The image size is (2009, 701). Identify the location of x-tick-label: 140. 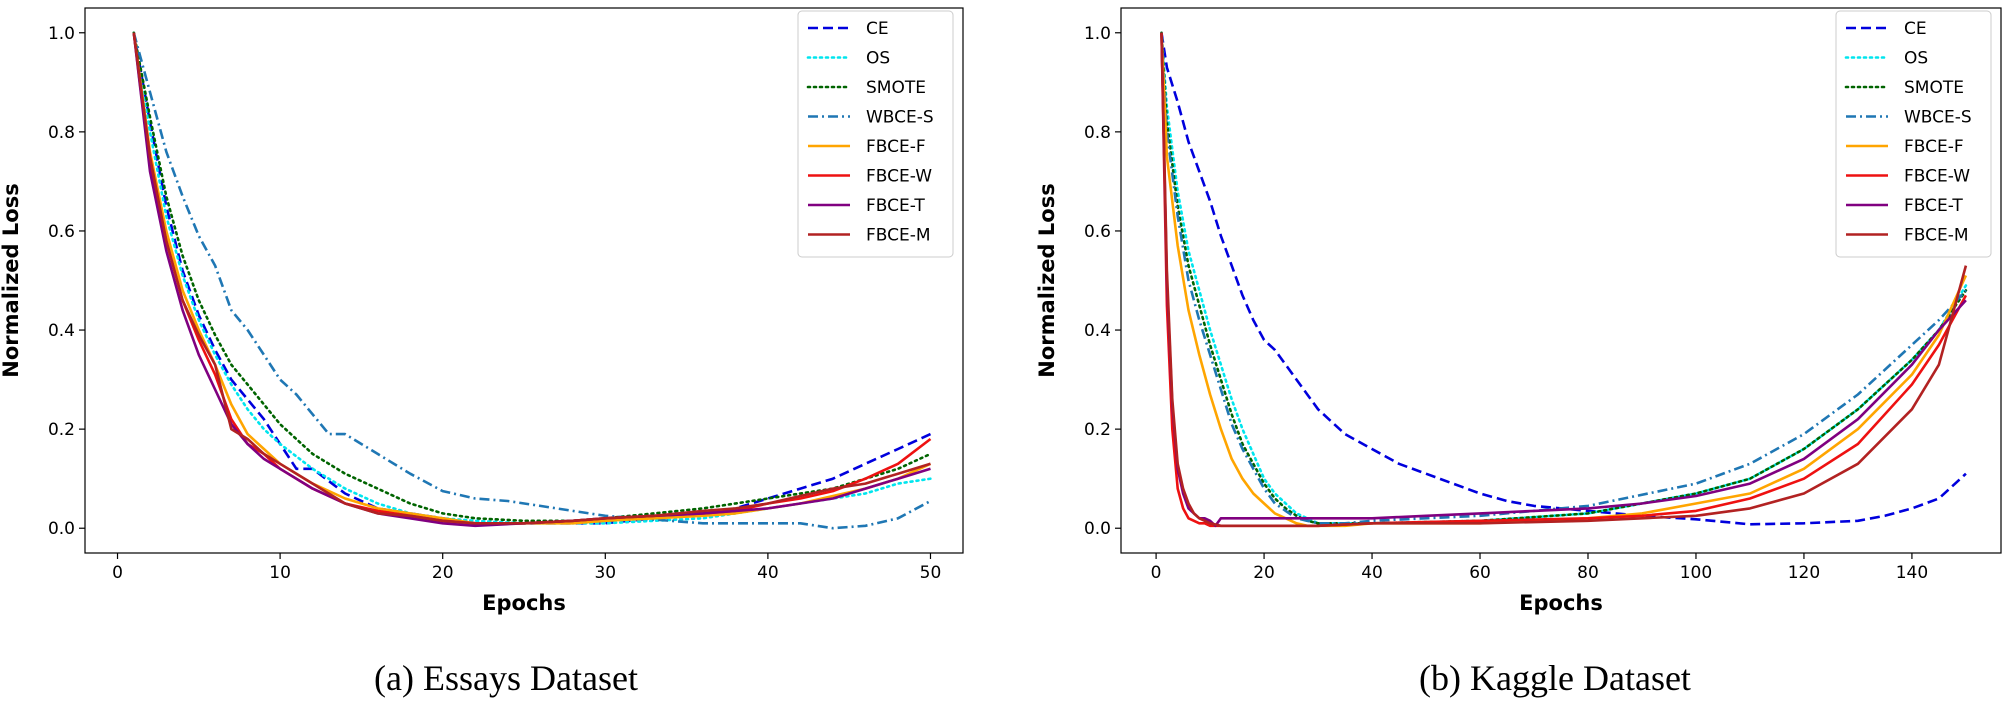
(1912, 573).